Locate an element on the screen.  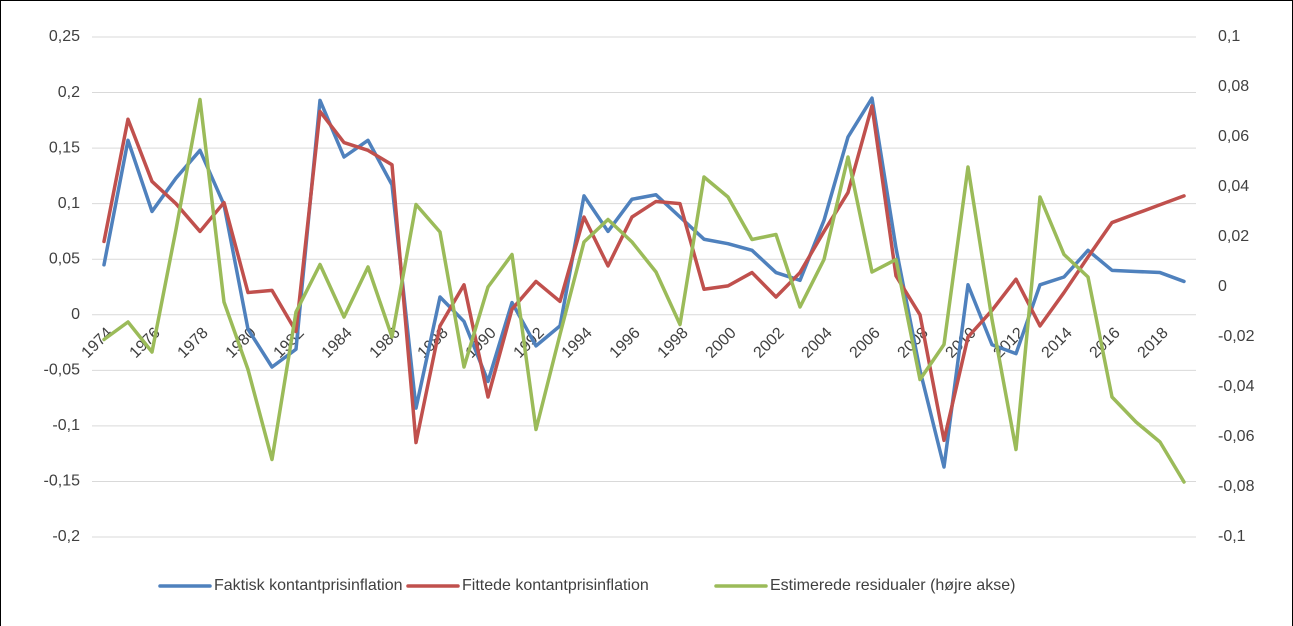
y2-tick-label: -0,06 is located at coordinates (1236, 436).